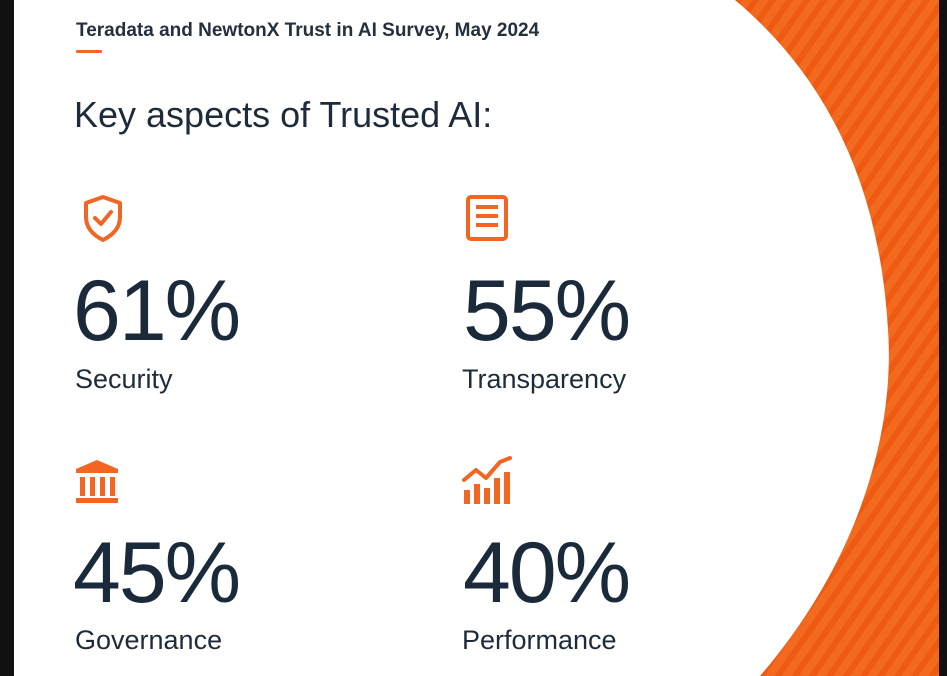  Describe the element at coordinates (486, 479) in the screenshot. I see `bar-chart-trend-icon` at that location.